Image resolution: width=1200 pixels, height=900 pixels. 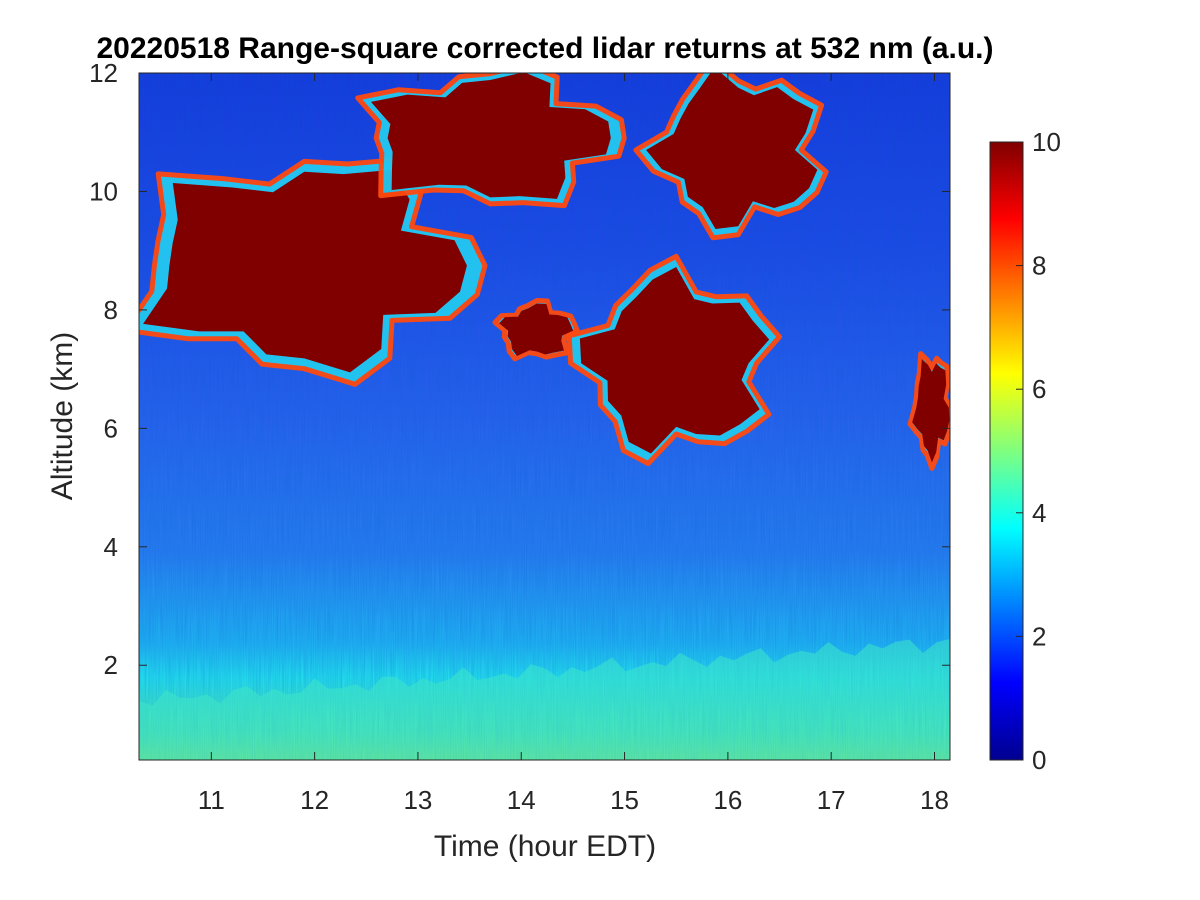 What do you see at coordinates (111, 665) in the screenshot?
I see `y-tick-label: 2` at bounding box center [111, 665].